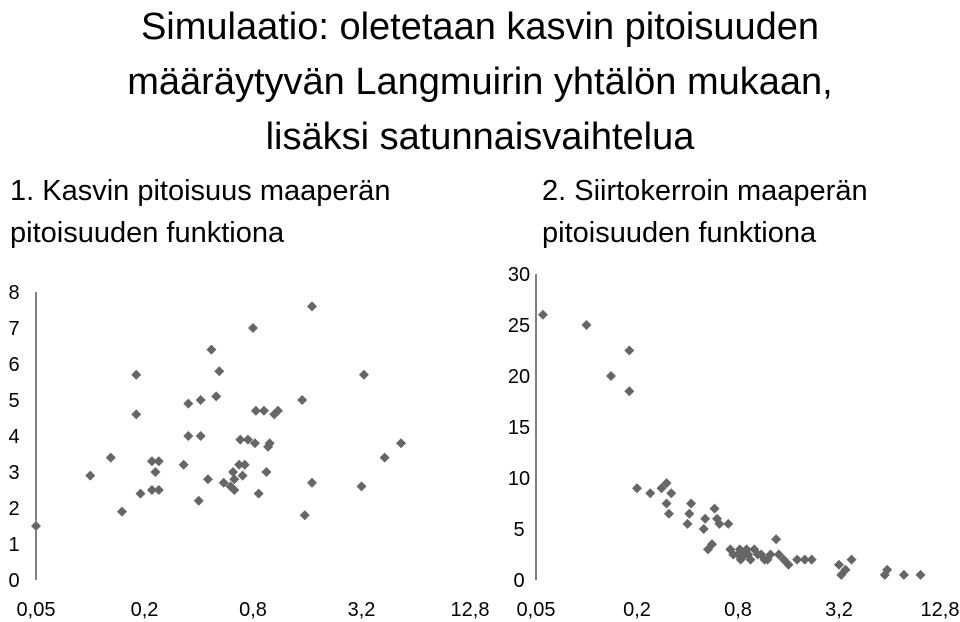 The image size is (960, 622). What do you see at coordinates (13, 509) in the screenshot?
I see `y-tick-label: 2` at bounding box center [13, 509].